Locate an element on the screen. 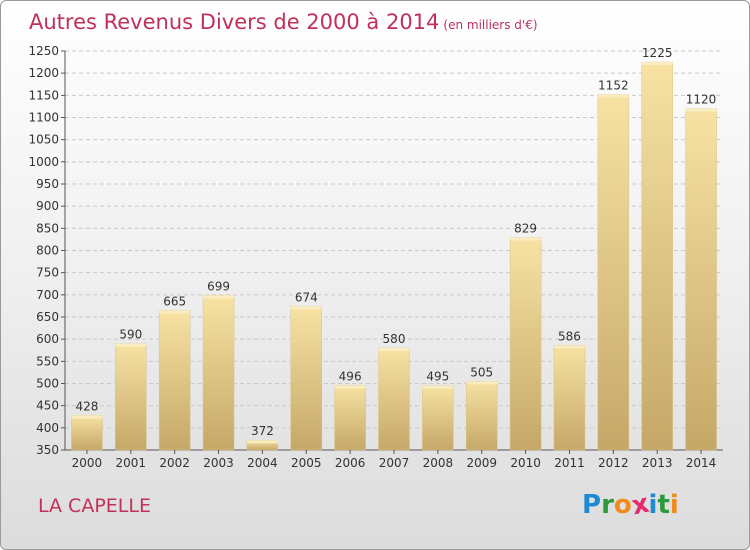  x-tick-label-2003: 2003 is located at coordinates (218, 463).